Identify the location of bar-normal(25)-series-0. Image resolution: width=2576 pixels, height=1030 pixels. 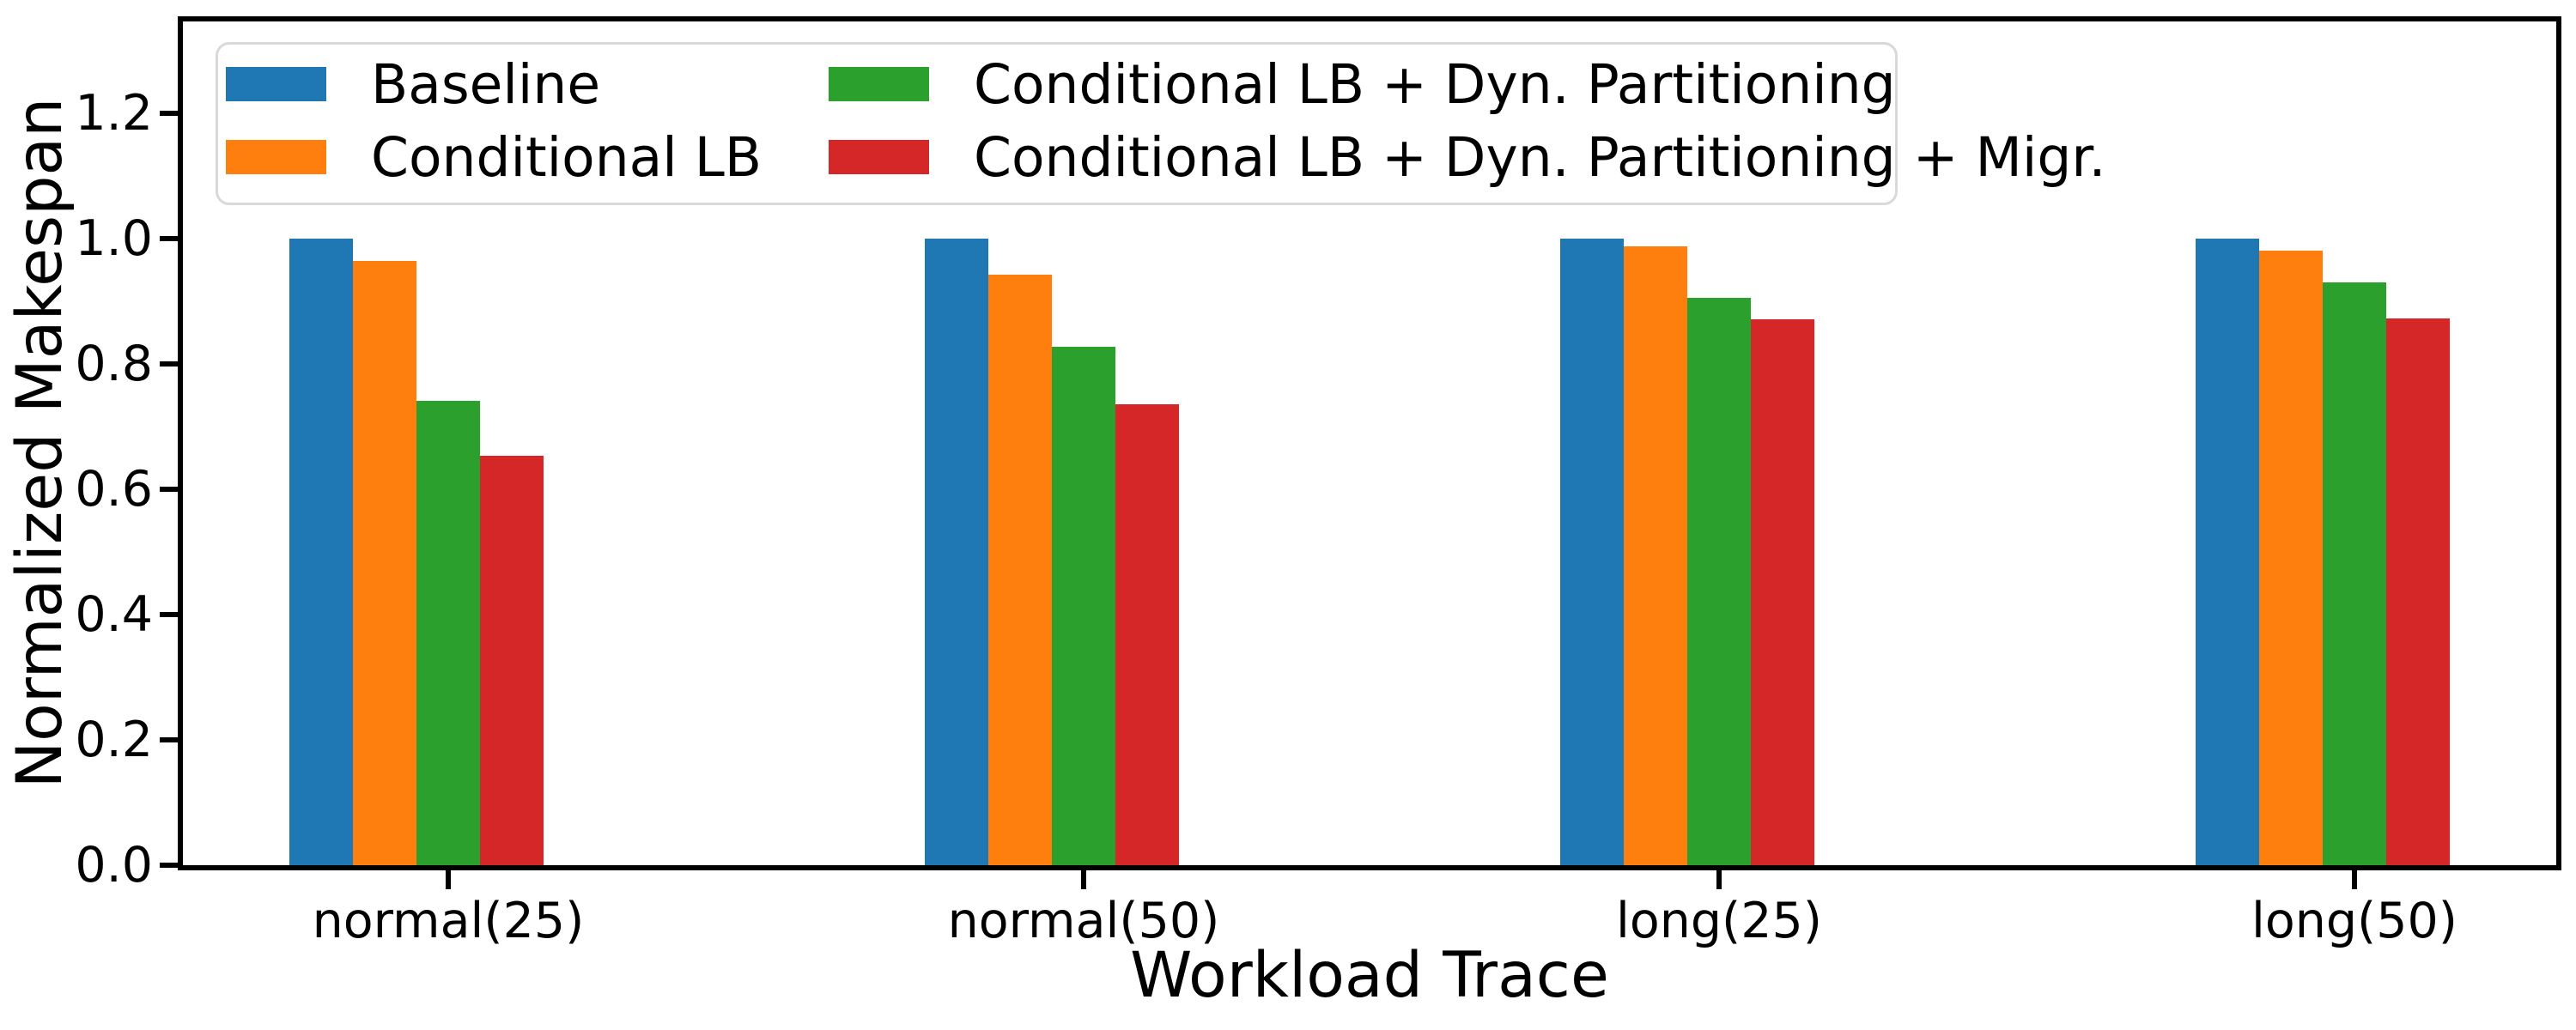
(321, 552).